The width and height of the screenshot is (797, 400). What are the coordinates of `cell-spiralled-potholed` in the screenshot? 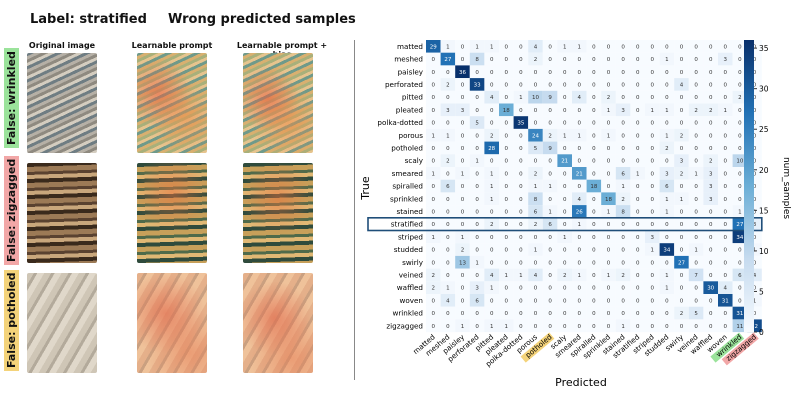 It's located at (550, 186).